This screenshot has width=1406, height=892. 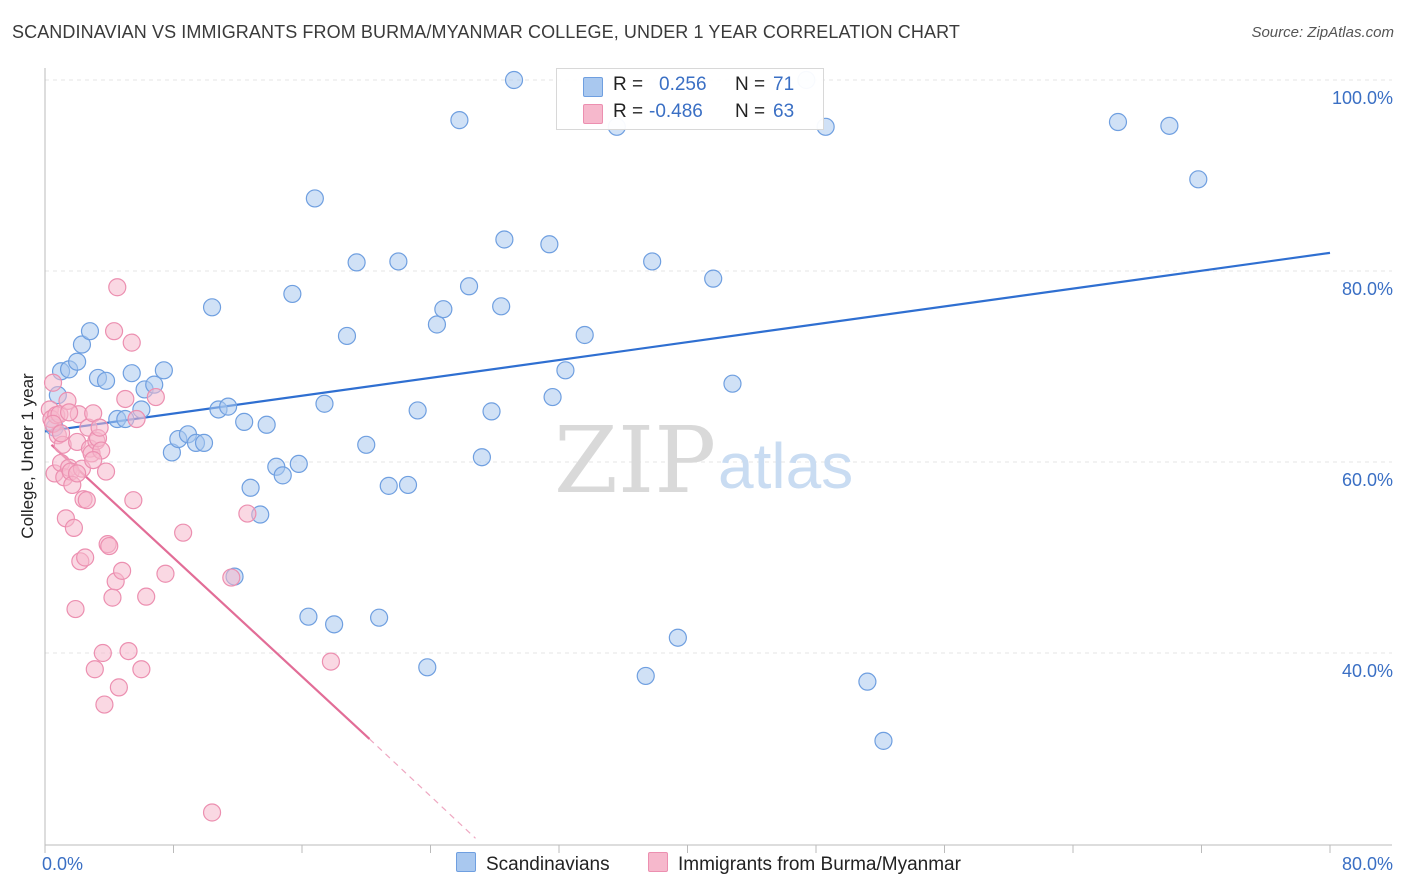 What do you see at coordinates (628, 111) in the screenshot?
I see `legend-r-label: R =` at bounding box center [628, 111].